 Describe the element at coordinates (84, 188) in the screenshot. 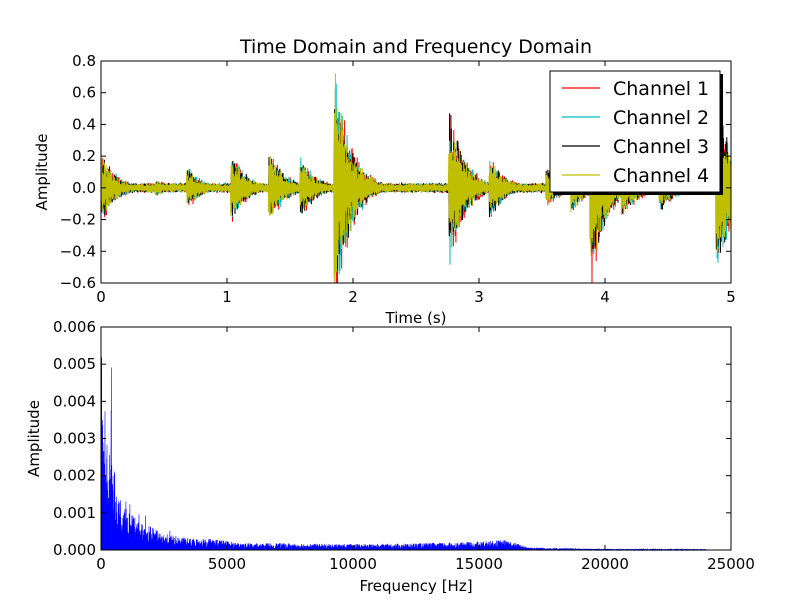

I see `time-y-tick-label: 0.0` at that location.